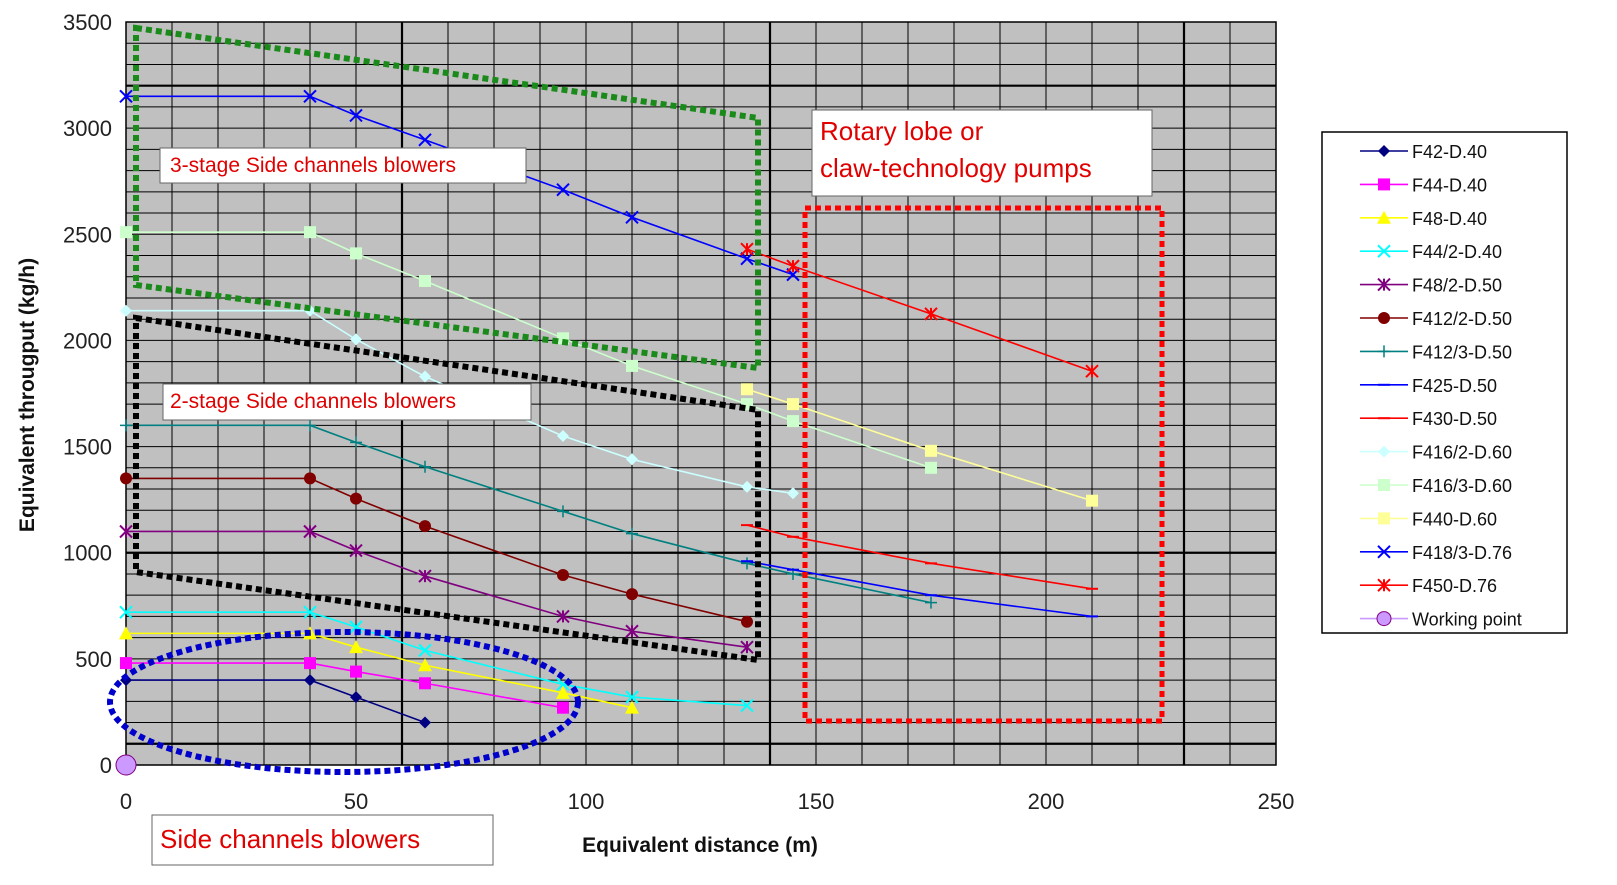 The width and height of the screenshot is (1617, 885). I want to click on x-tick-label: 50, so click(356, 801).